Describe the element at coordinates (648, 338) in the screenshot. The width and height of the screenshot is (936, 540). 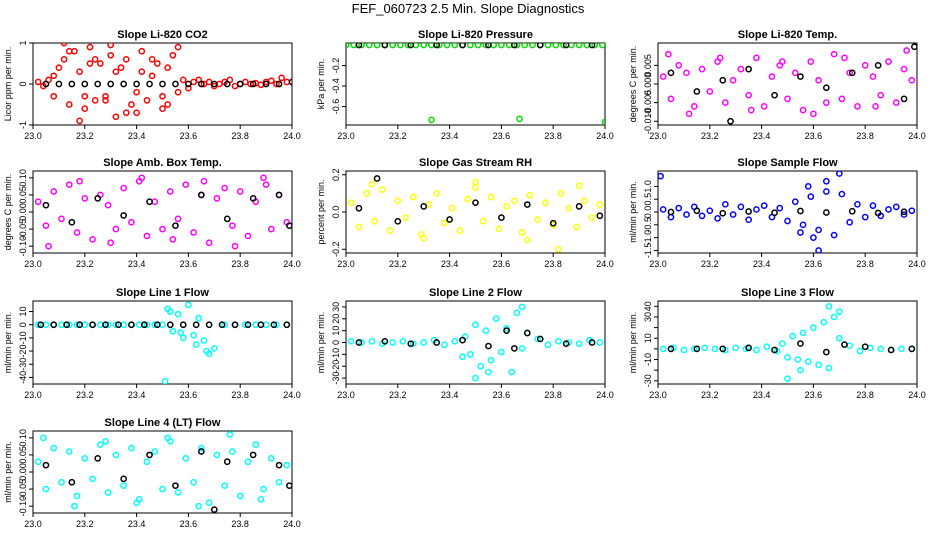
I see `y-tick-label: 10` at that location.